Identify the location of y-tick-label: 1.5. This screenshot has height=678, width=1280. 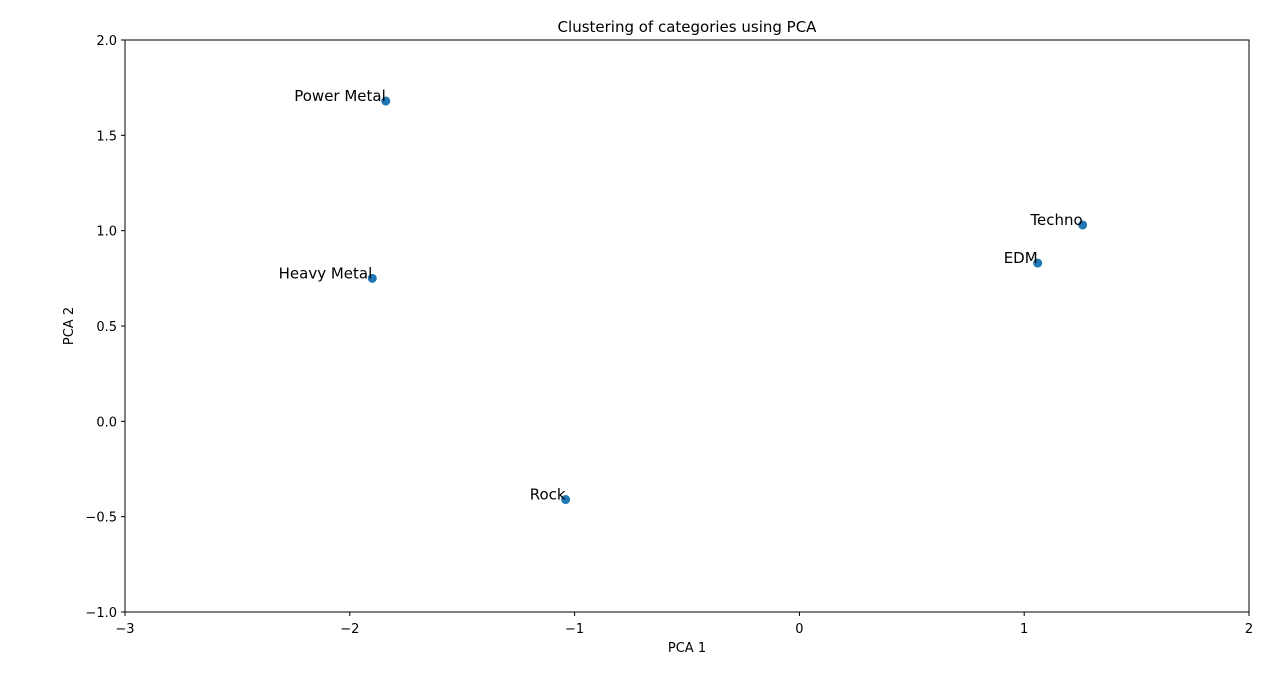
(106, 136).